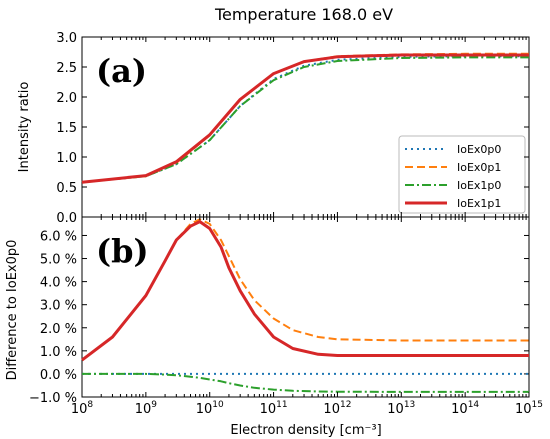  I want to click on y-tick-label: 0.0, so click(66, 218).